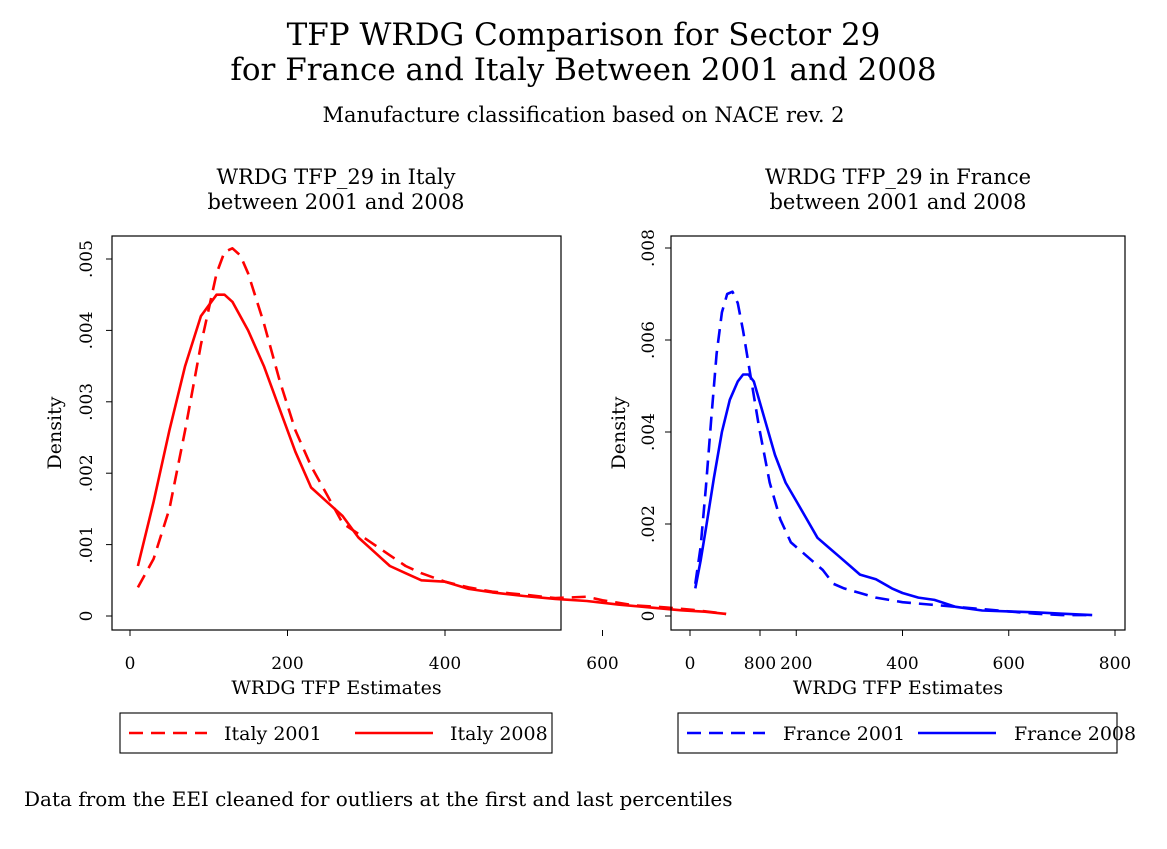 The height and width of the screenshot is (849, 1167). Describe the element at coordinates (583, 35) in the screenshot. I see `main-title-line1: TFP WRDG Comparison for Sector 29` at that location.